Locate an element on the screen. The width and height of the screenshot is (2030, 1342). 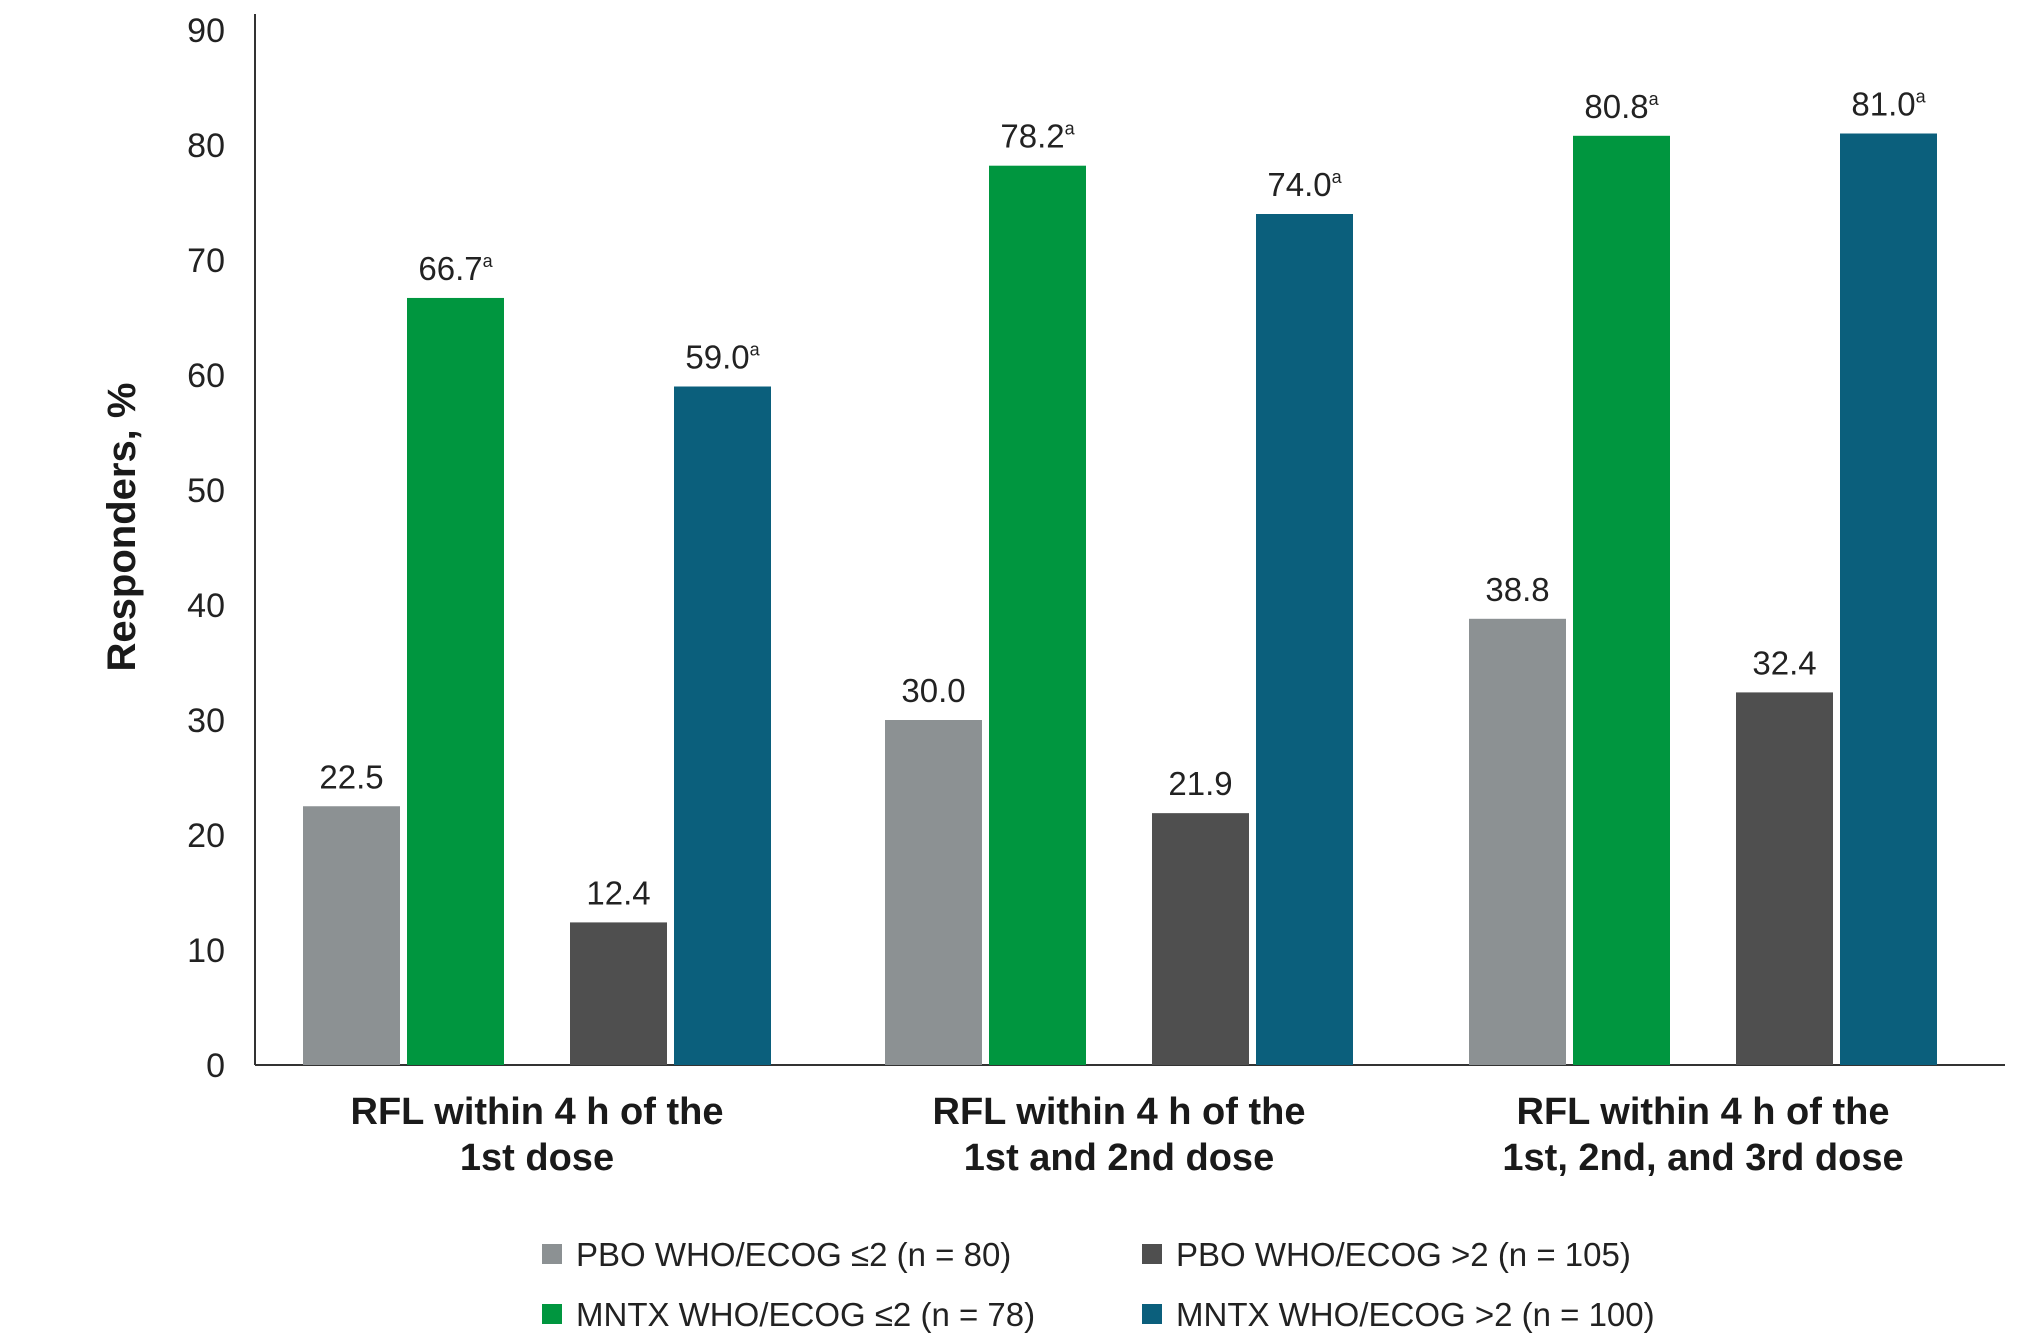
data-label: 74.0a is located at coordinates (1304, 184).